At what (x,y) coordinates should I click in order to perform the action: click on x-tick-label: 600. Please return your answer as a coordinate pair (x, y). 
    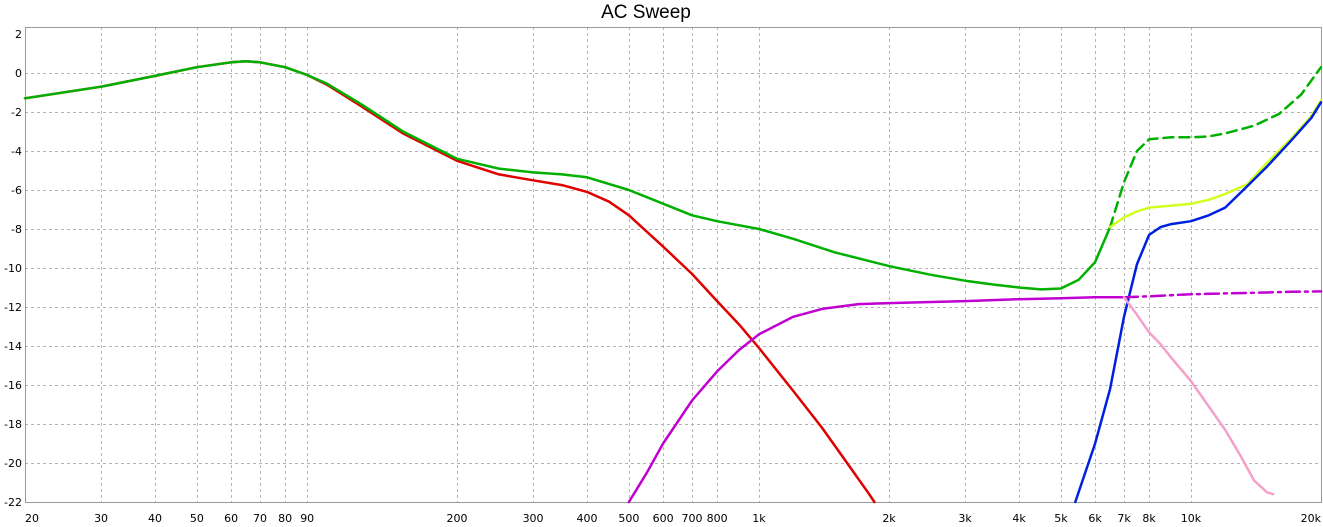
    Looking at the image, I should click on (663, 518).